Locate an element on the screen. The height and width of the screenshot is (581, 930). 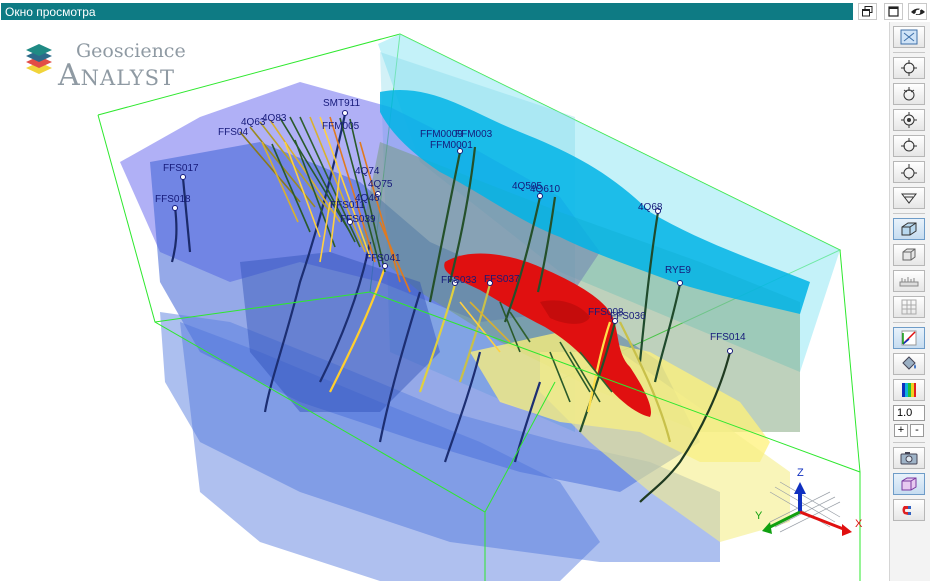
zoom-level-input: 1.0 is located at coordinates (909, 413).